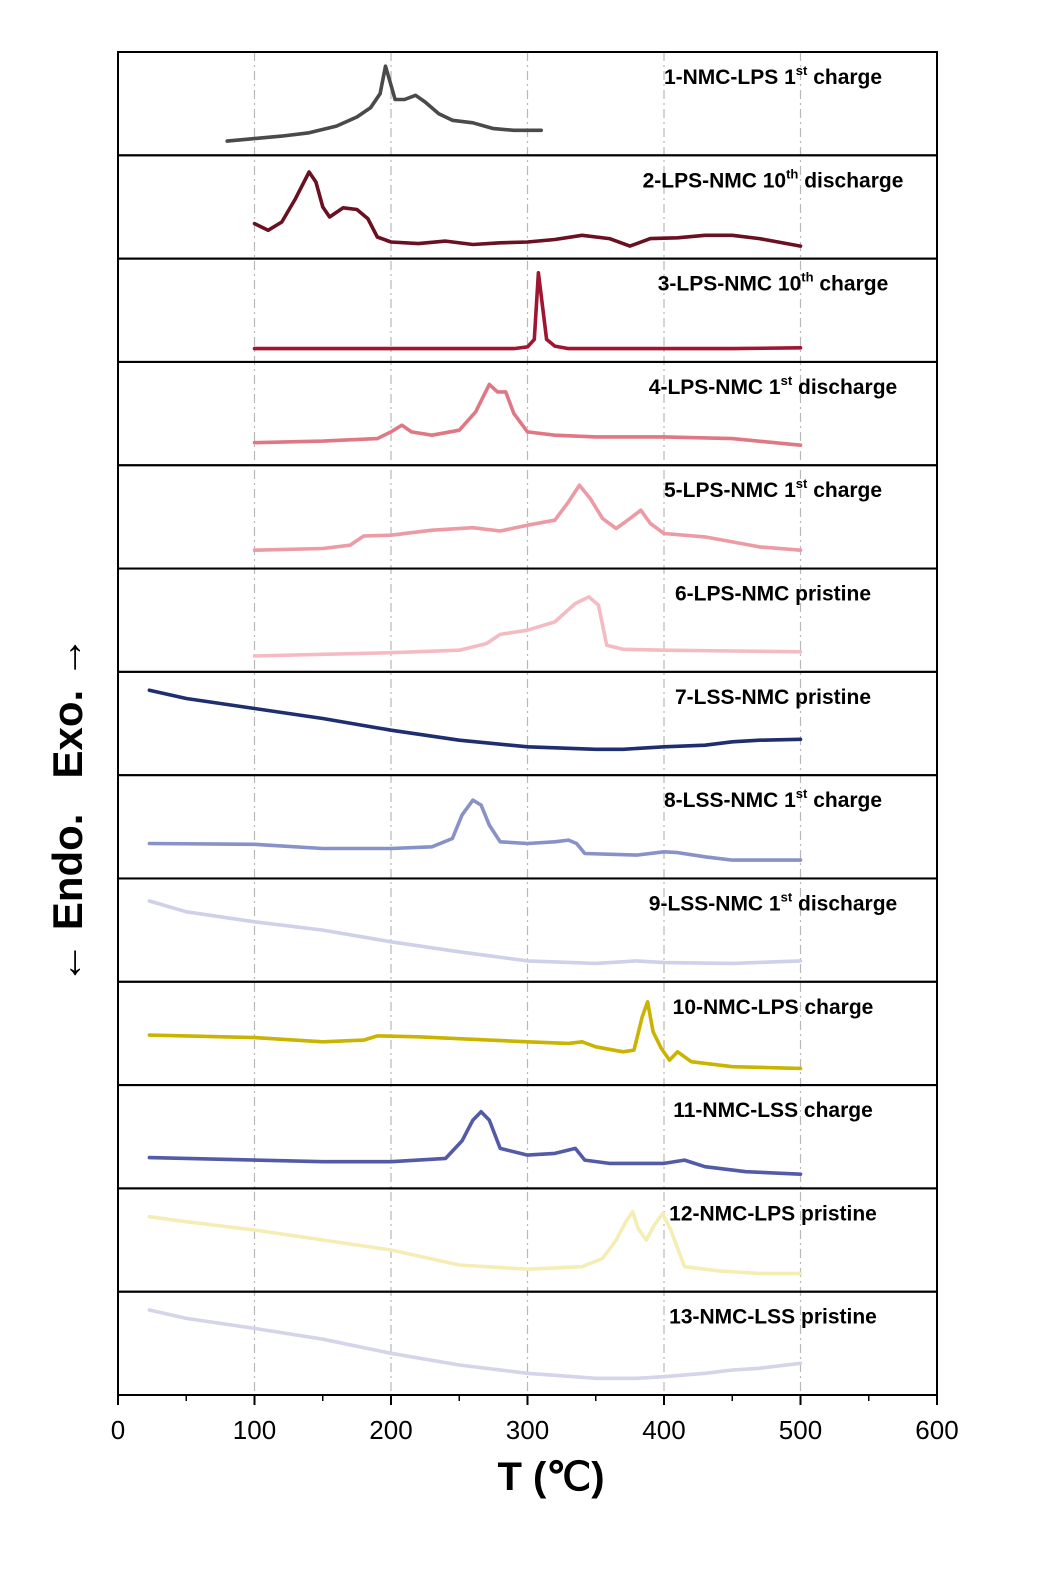 This screenshot has width=1059, height=1585. I want to click on series-label-base: 4-LPS-NMC 1, so click(715, 387).